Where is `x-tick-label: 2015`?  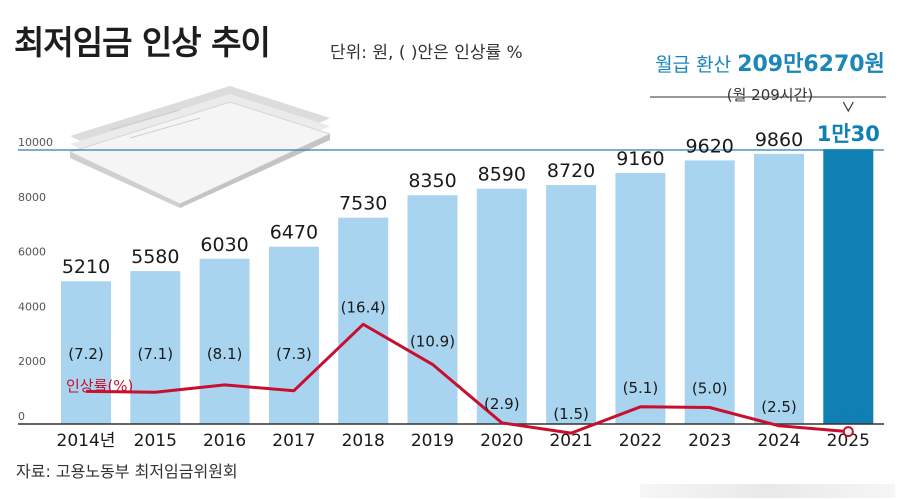 x-tick-label: 2015 is located at coordinates (155, 441).